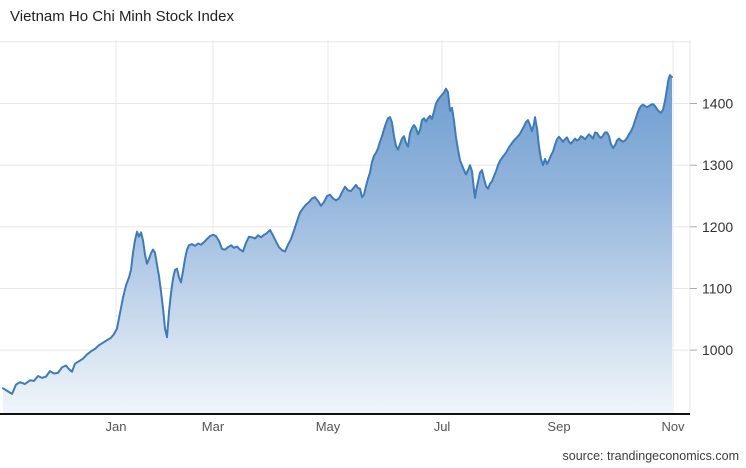  What do you see at coordinates (717, 289) in the screenshot?
I see `y-tick-label: 1100` at bounding box center [717, 289].